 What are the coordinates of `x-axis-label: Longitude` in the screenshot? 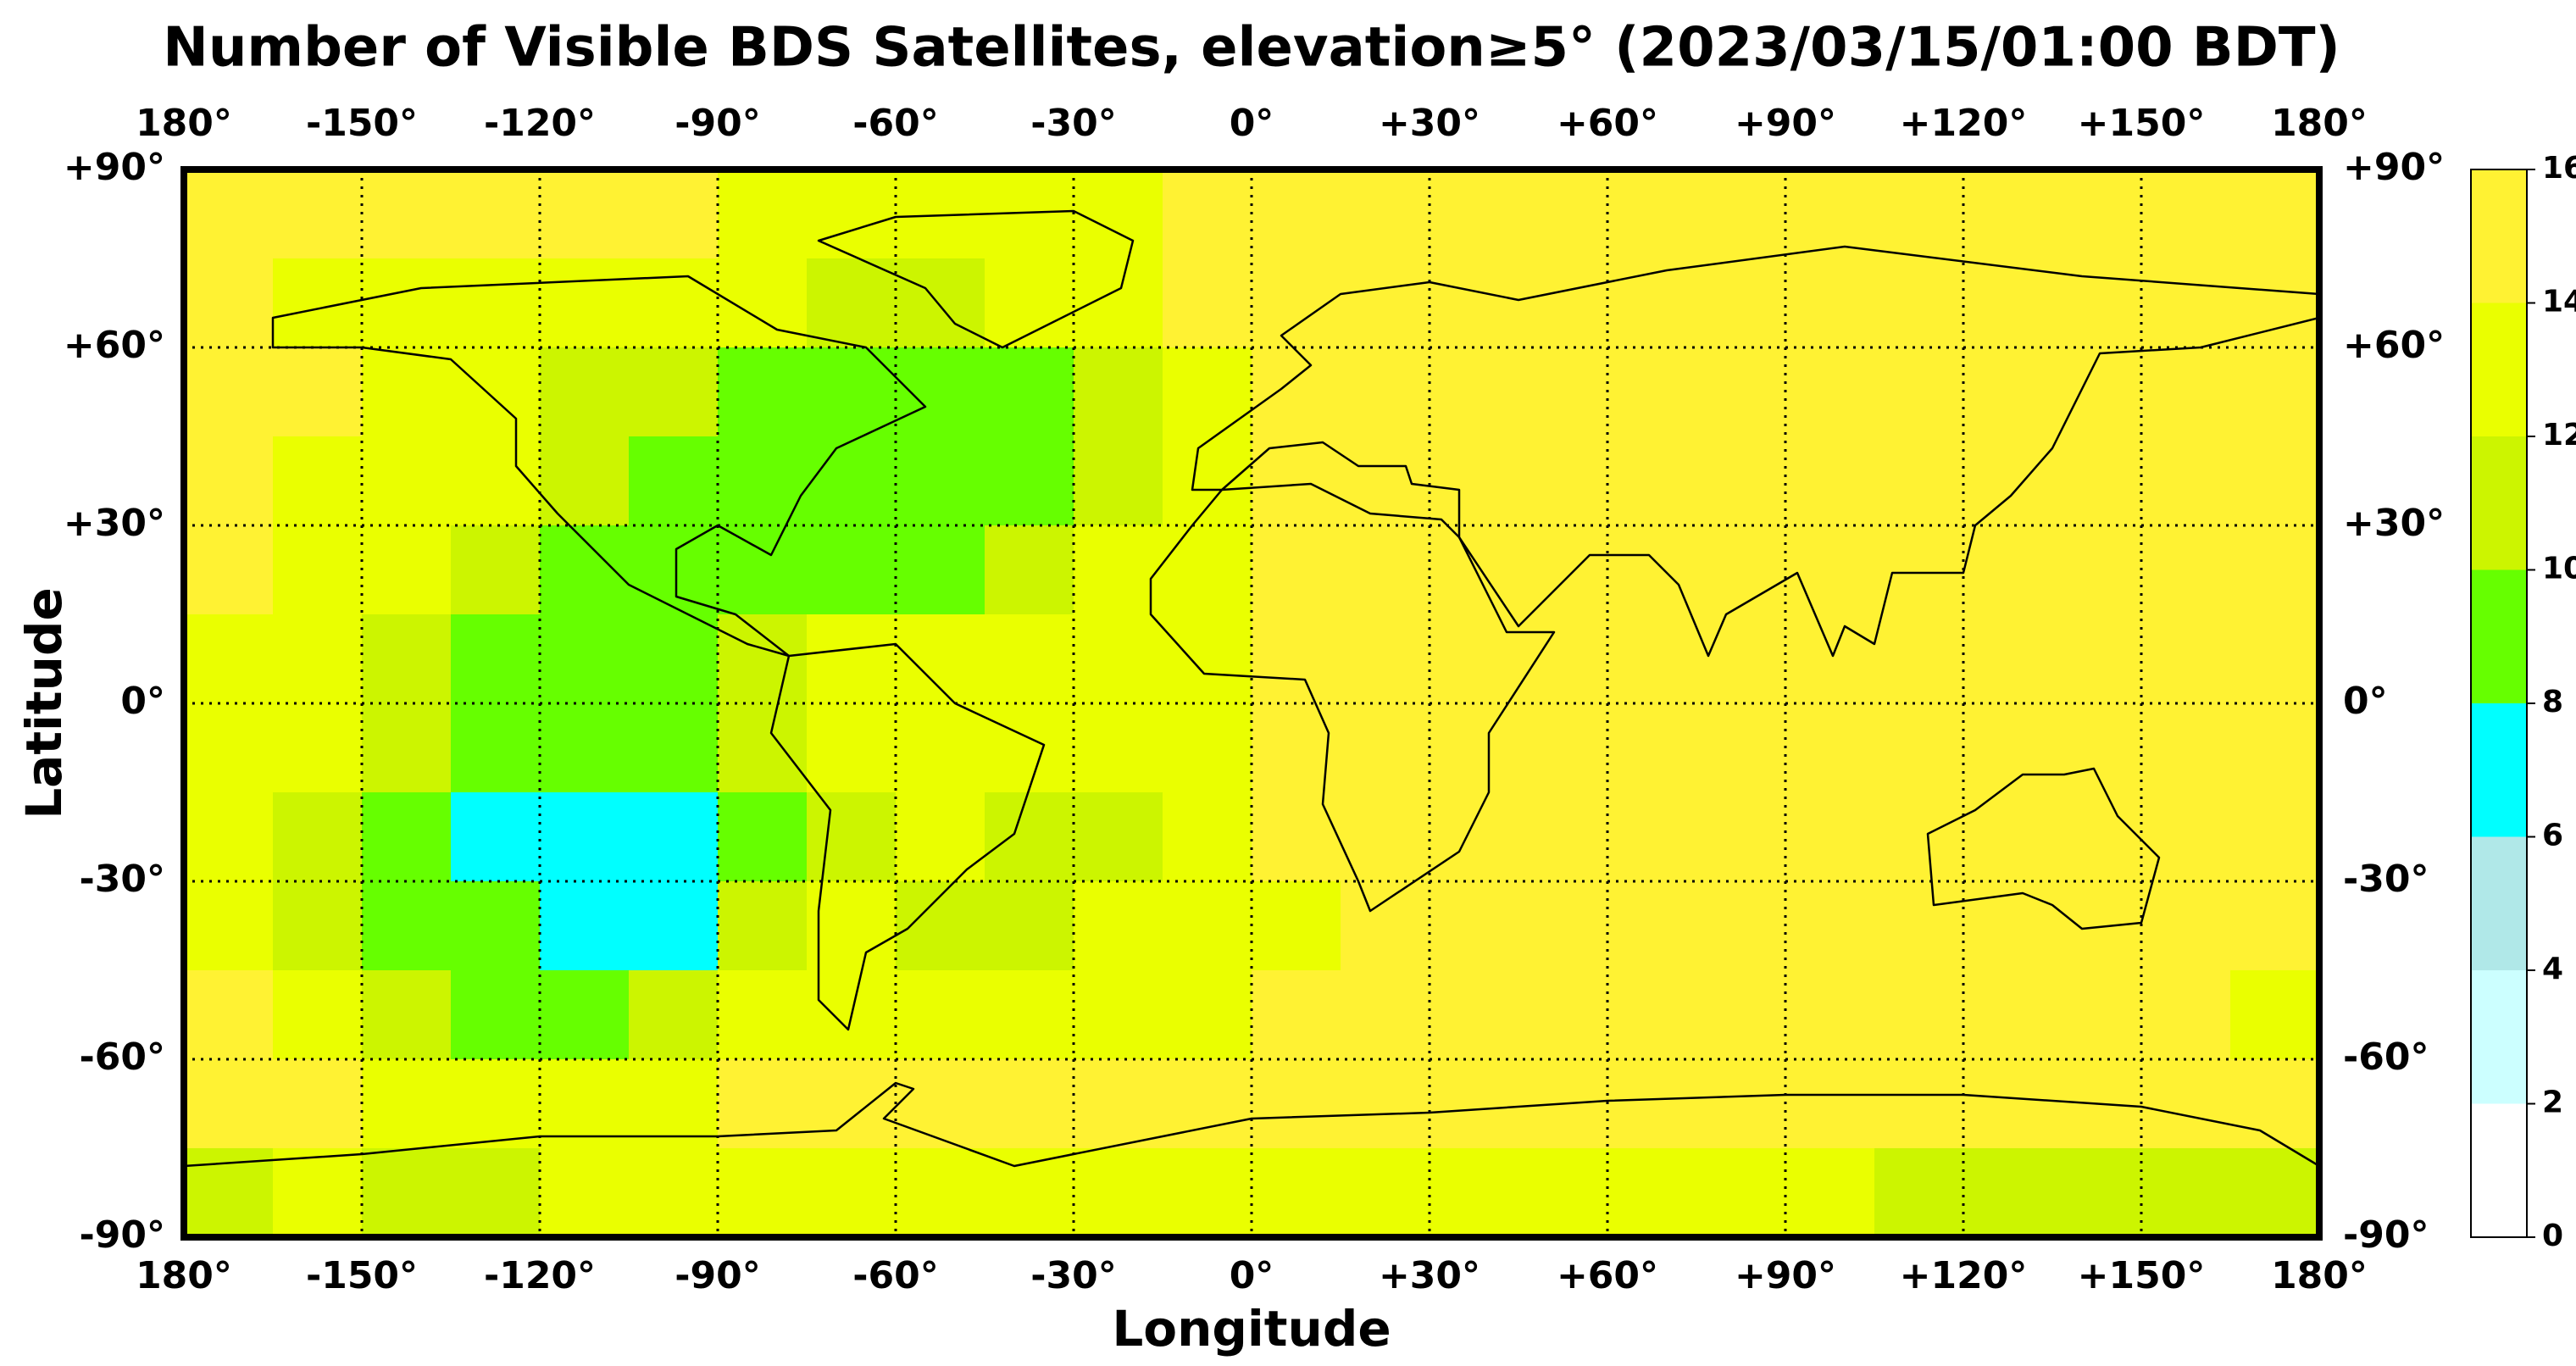 It's located at (1251, 1329).